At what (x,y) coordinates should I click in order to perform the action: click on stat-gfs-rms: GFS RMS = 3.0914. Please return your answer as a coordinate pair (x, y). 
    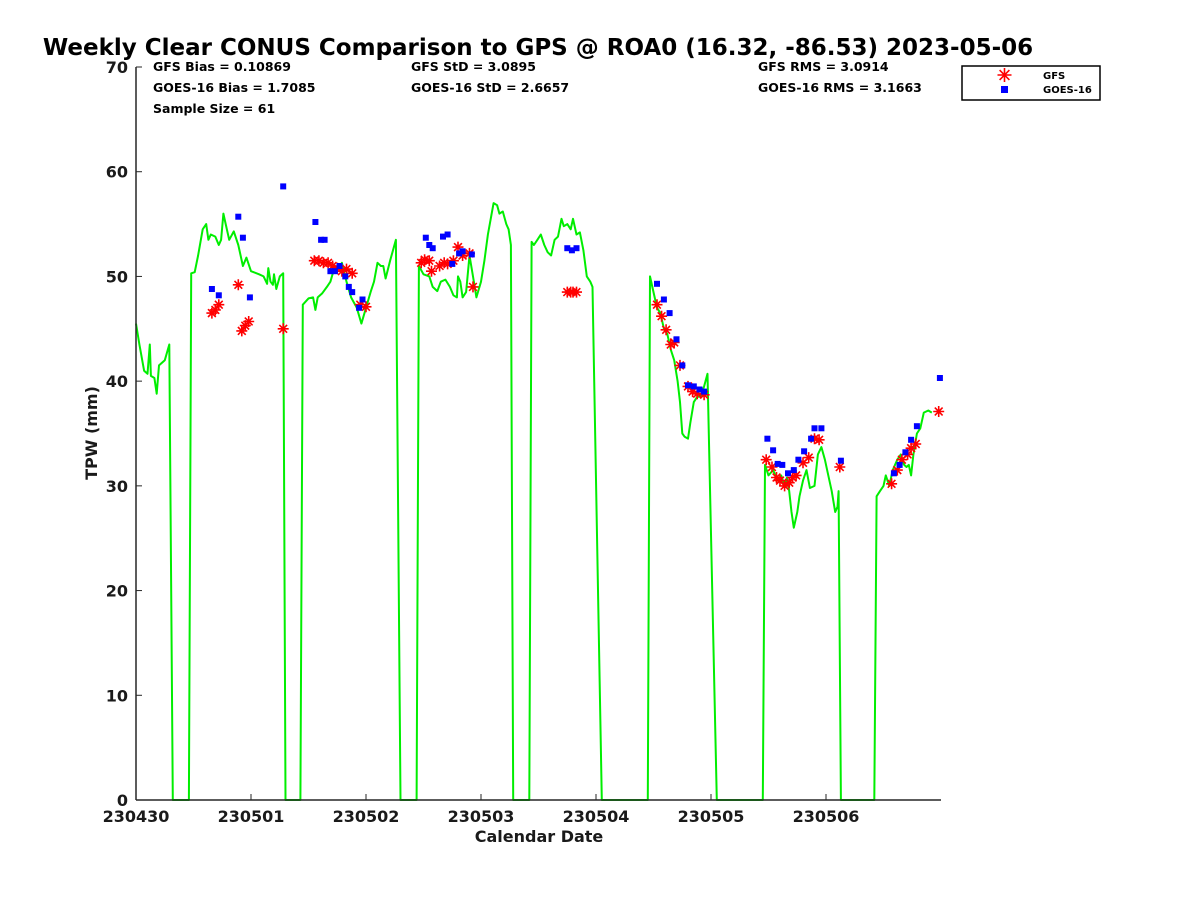
    Looking at the image, I should click on (823, 66).